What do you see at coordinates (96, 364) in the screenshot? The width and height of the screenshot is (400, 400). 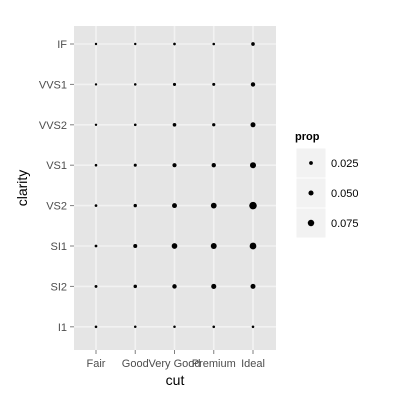 I see `x-tick-label: Fair` at bounding box center [96, 364].